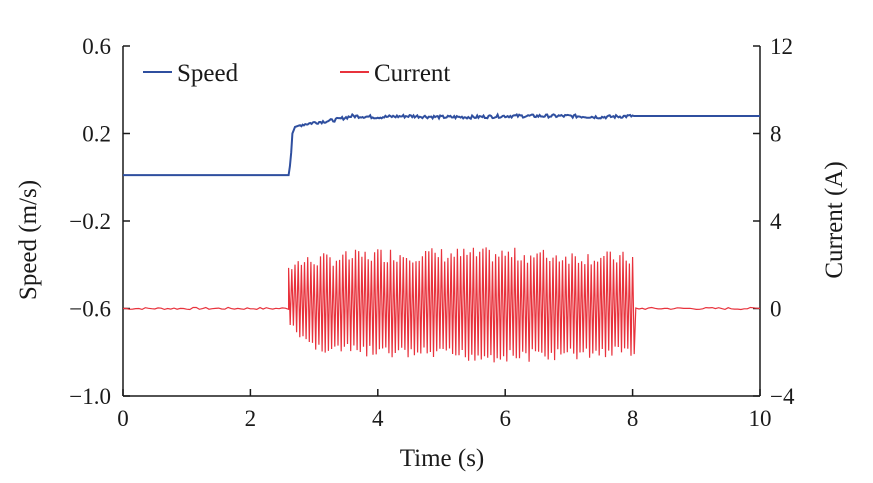 The width and height of the screenshot is (873, 483). What do you see at coordinates (90, 221) in the screenshot?
I see `y-left-tick-label: −0.2` at bounding box center [90, 221].